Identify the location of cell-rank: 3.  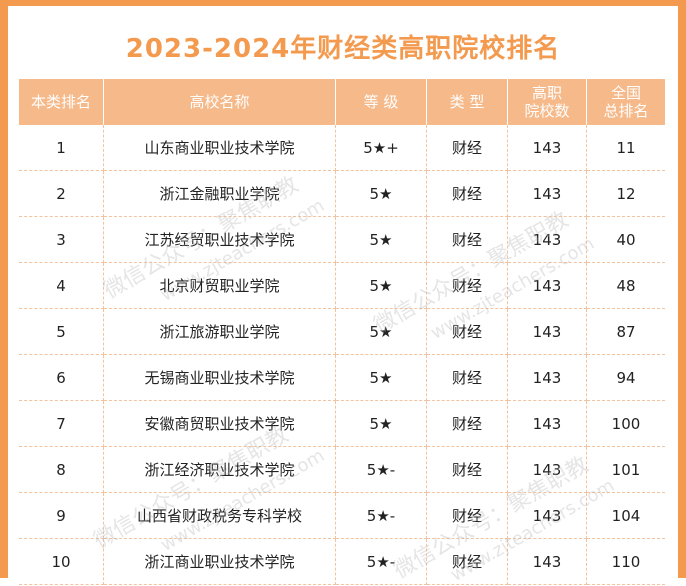
(61, 240).